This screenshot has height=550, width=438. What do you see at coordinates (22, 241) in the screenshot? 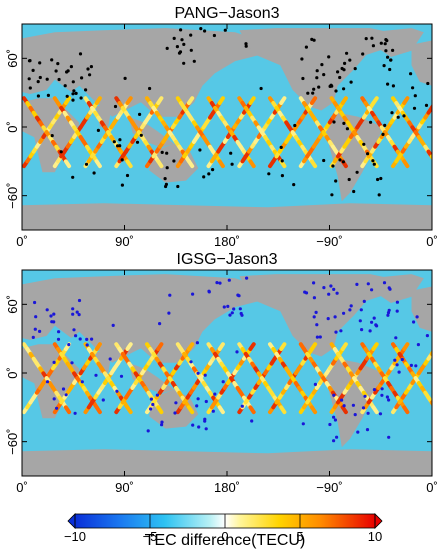
I see `x-tick-label: 0˚` at bounding box center [22, 241].